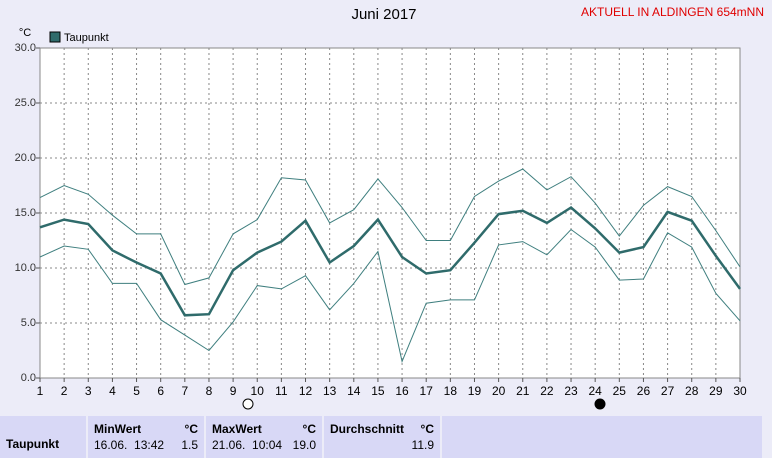 Image resolution: width=772 pixels, height=458 pixels. Describe the element at coordinates (383, 14) in the screenshot. I see `chart-title: Juni 2017` at that location.